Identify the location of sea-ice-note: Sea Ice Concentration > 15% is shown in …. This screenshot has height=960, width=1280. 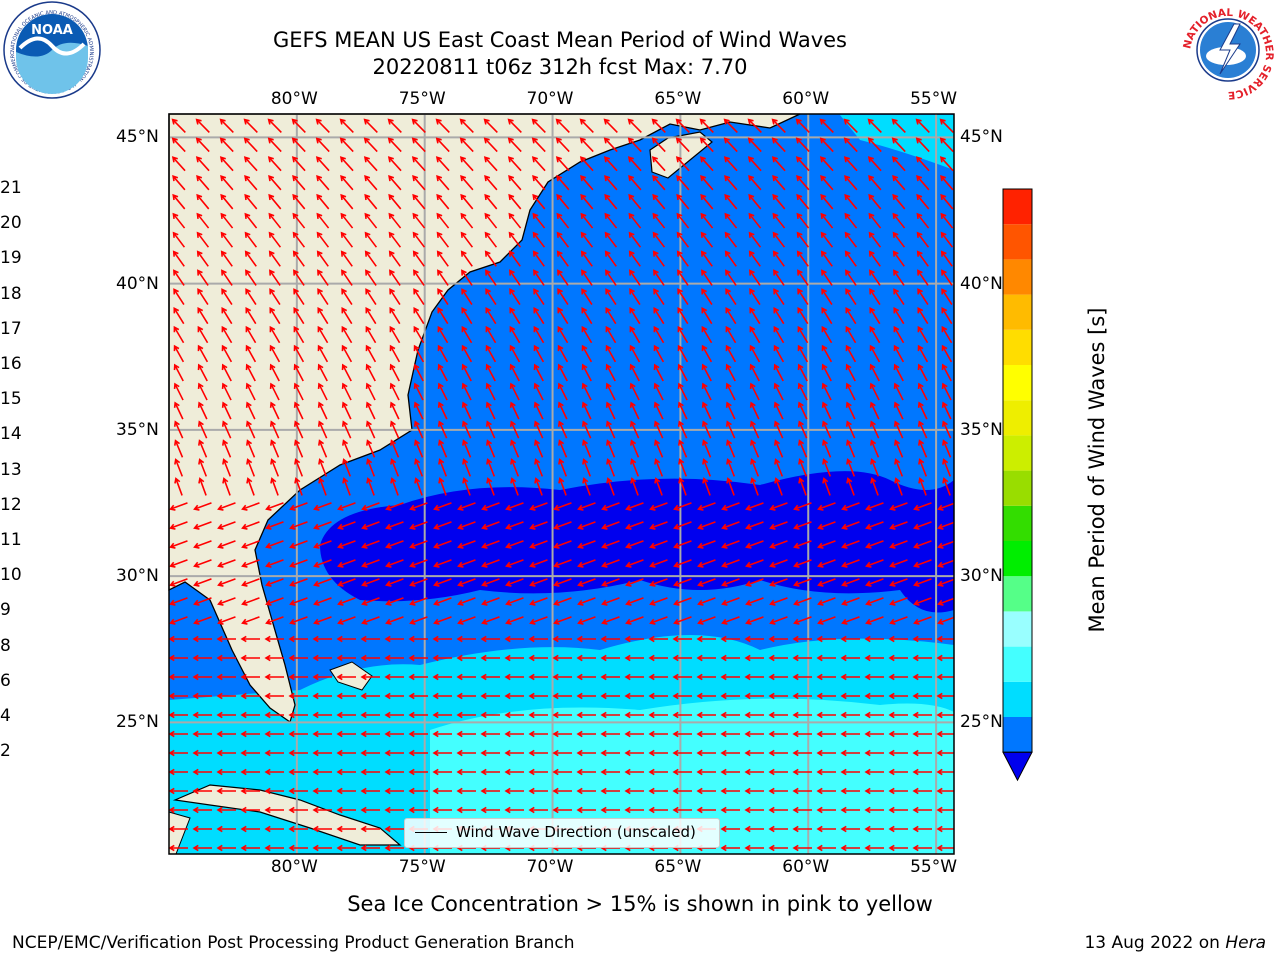
(640, 904).